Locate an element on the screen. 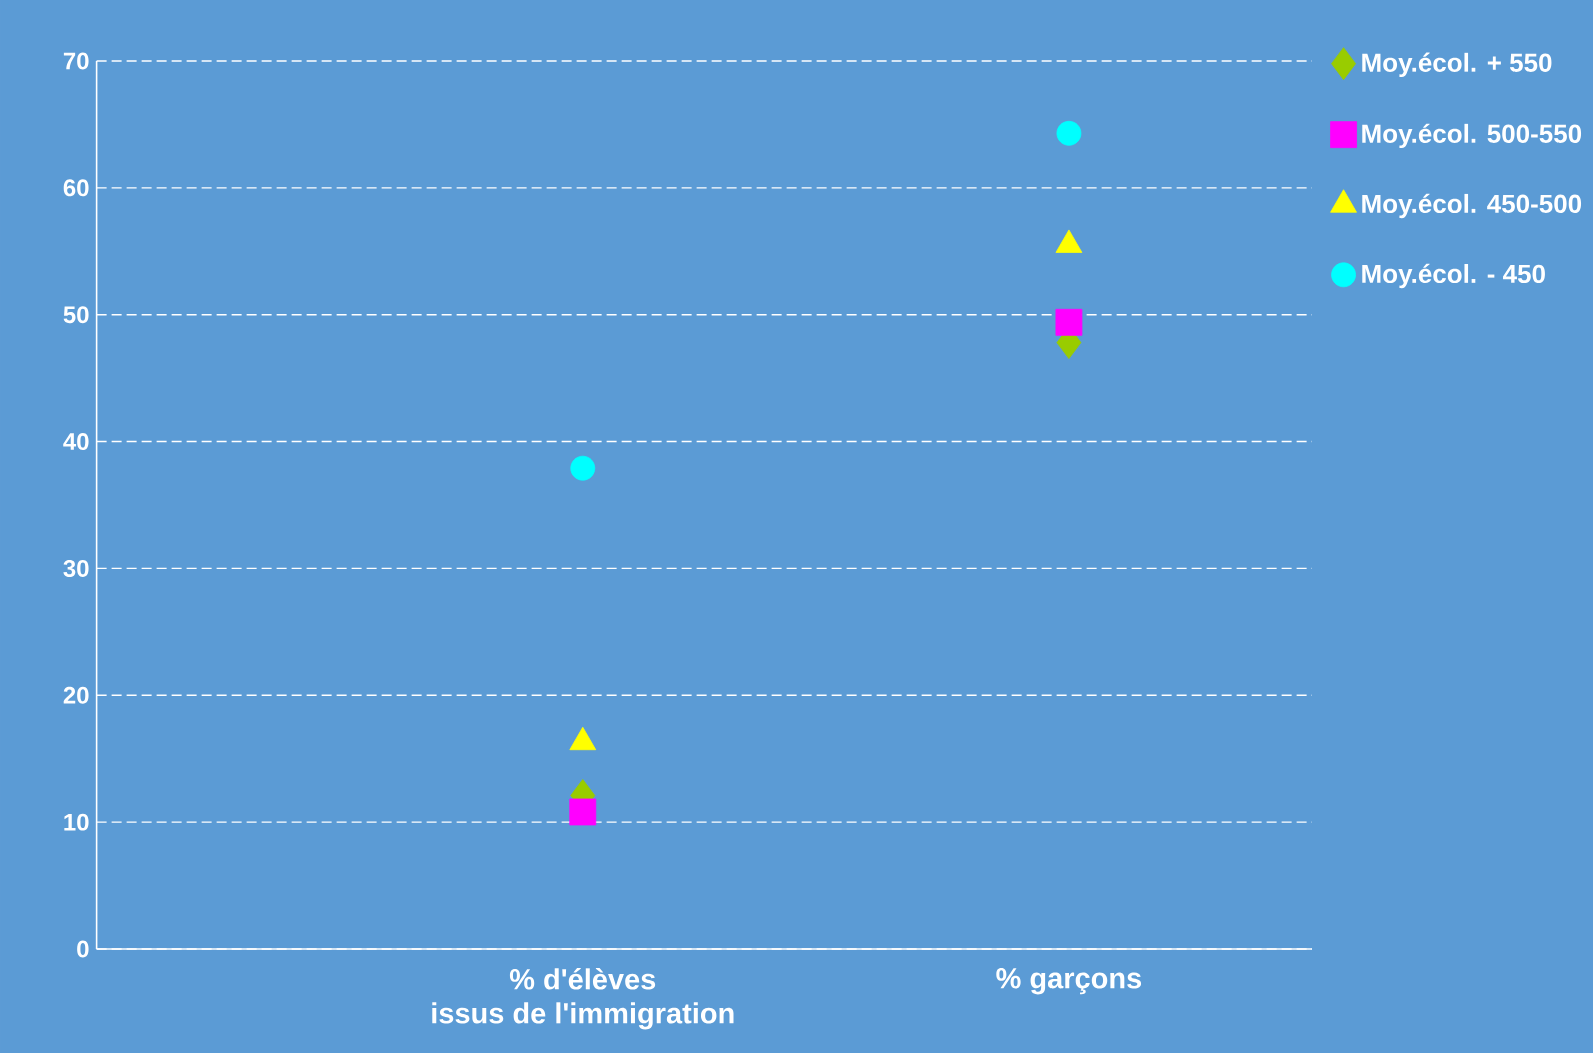 The width and height of the screenshot is (1593, 1053). y-tick-label: 10 is located at coordinates (76, 822).